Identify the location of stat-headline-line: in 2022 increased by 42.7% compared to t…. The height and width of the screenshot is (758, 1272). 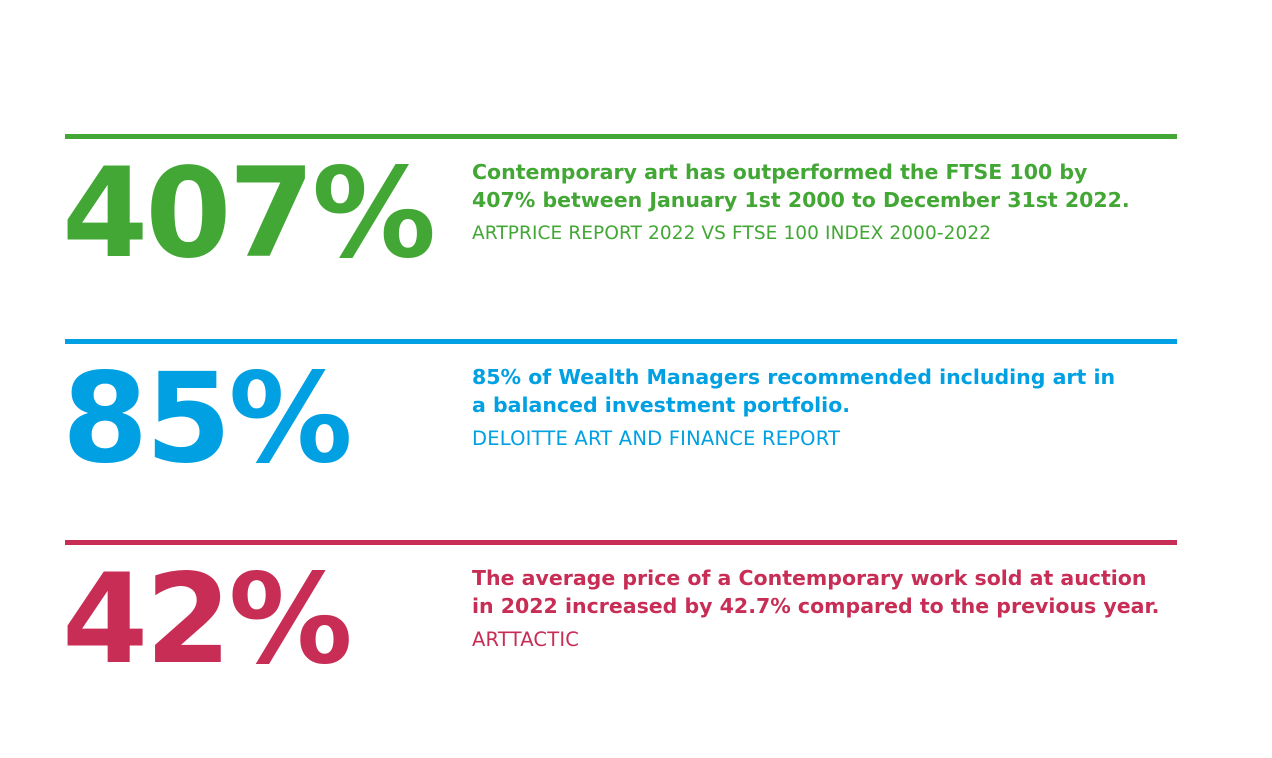
(816, 606).